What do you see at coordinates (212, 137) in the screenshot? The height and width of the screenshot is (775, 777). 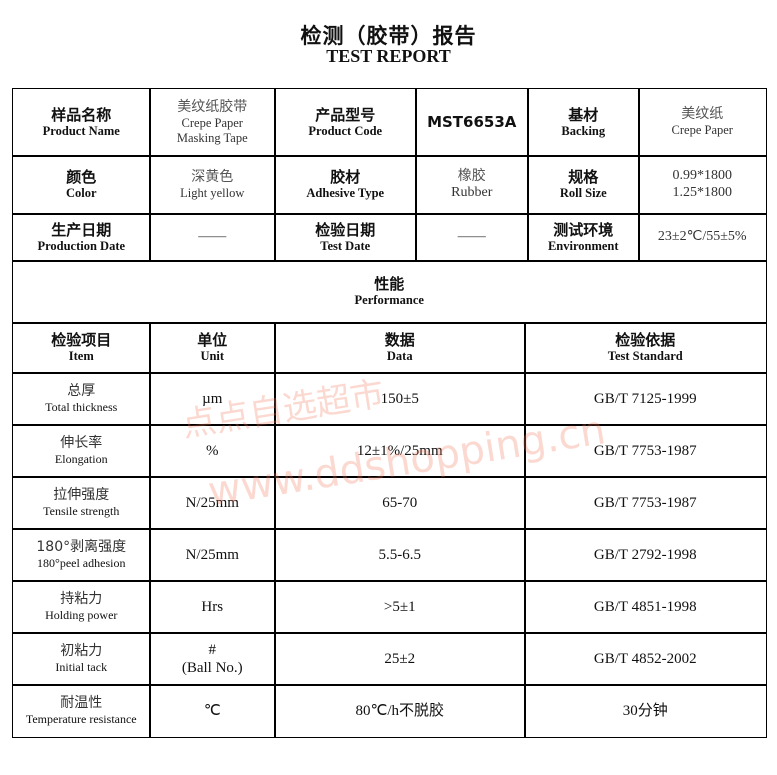 I see `cell-text: Masking Tape` at bounding box center [212, 137].